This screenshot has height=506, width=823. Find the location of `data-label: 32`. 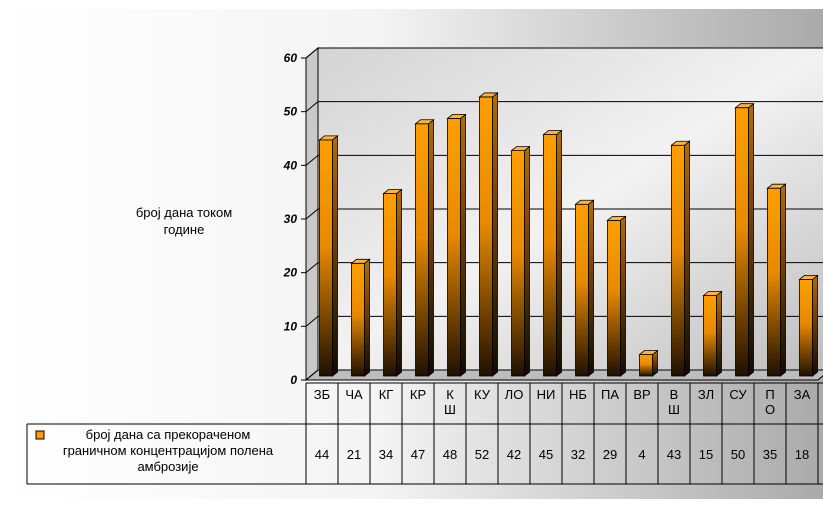

data-label: 32 is located at coordinates (578, 454).